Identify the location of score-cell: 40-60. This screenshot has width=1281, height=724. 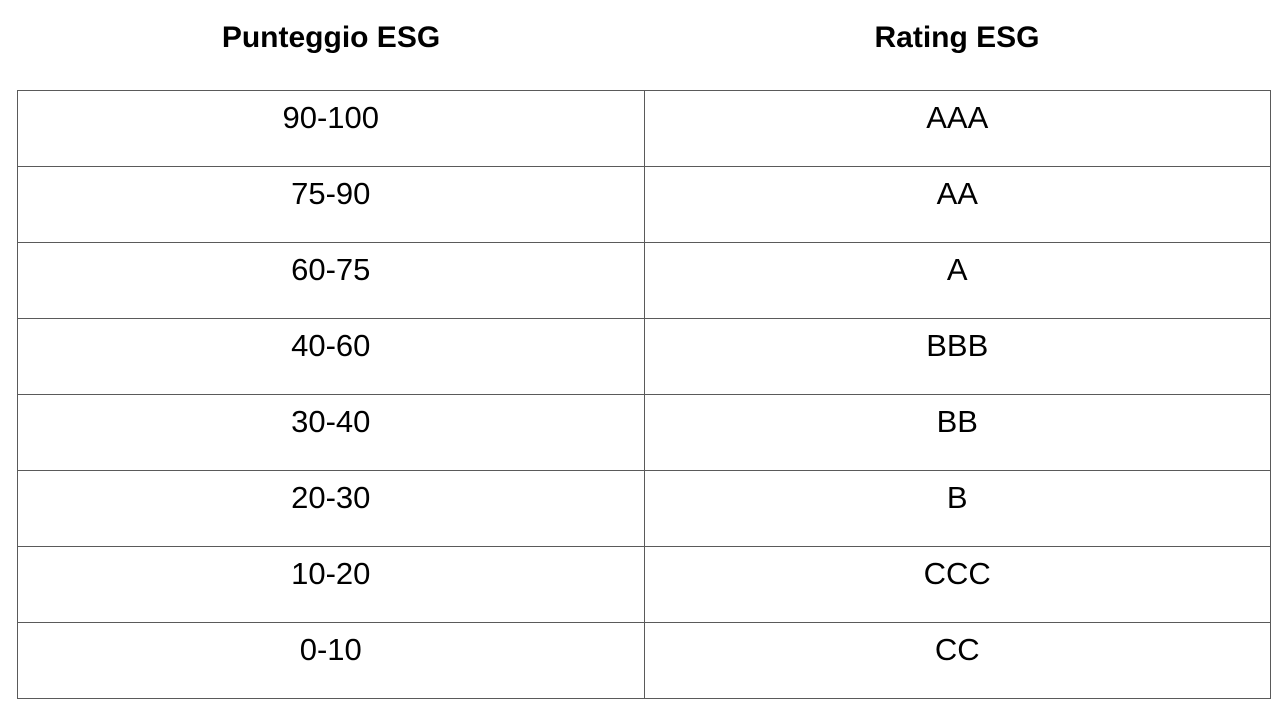
(331, 356).